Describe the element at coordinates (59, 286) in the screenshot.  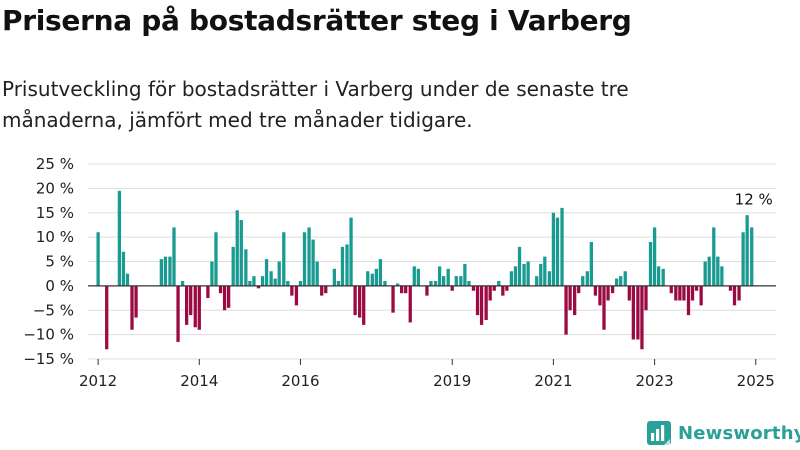
I see `y-tick-label: 0 %` at that location.